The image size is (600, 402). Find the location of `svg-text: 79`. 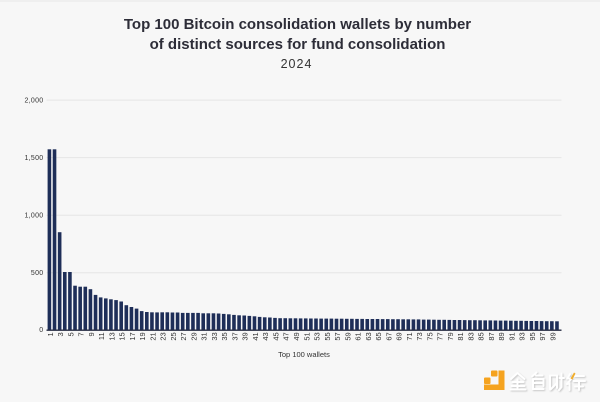

svg-text: 79 is located at coordinates (450, 336).